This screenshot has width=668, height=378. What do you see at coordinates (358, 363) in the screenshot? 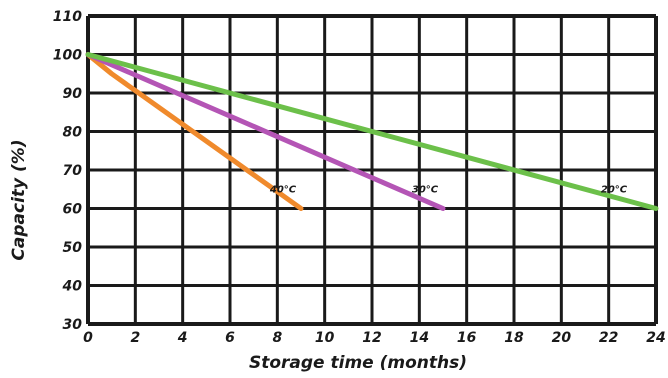
I see `x-axis-title: Storage time (months)` at bounding box center [358, 363].